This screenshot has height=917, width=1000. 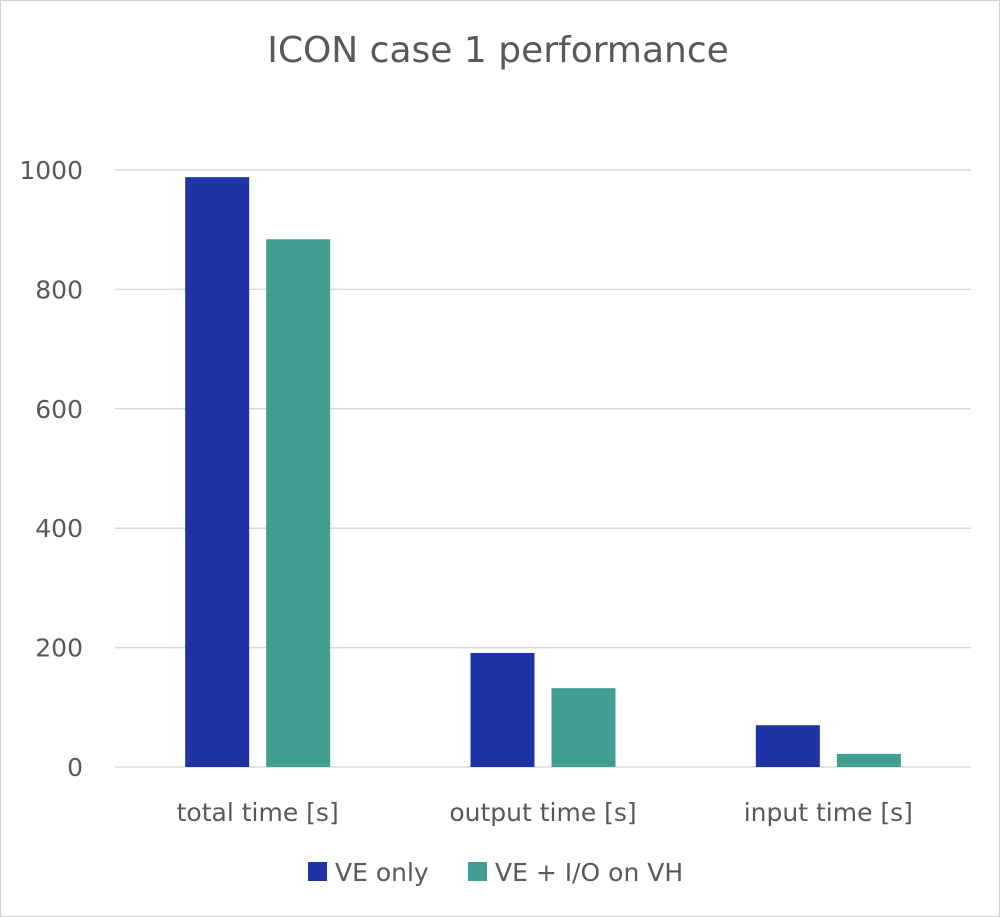 I want to click on legend-label: VE only, so click(x=382, y=872).